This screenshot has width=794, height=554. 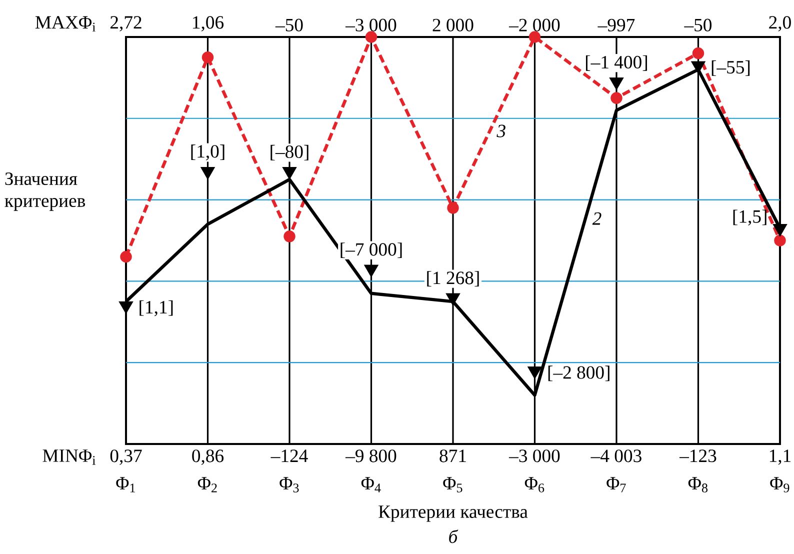 I want to click on x-tick-label: Φ$_{7}$, so click(x=616, y=484).